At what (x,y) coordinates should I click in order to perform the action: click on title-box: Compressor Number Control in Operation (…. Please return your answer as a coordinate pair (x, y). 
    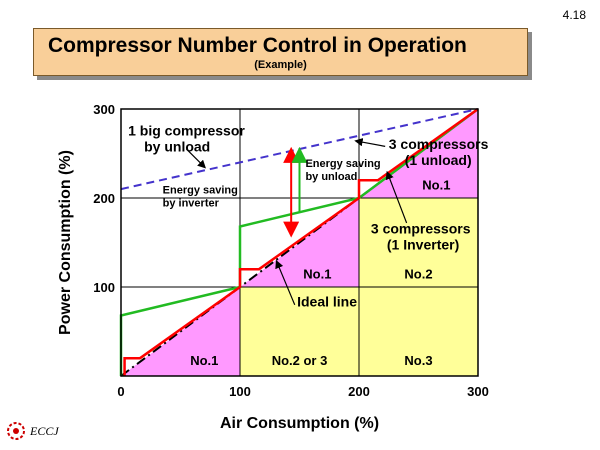
    Looking at the image, I should click on (280, 52).